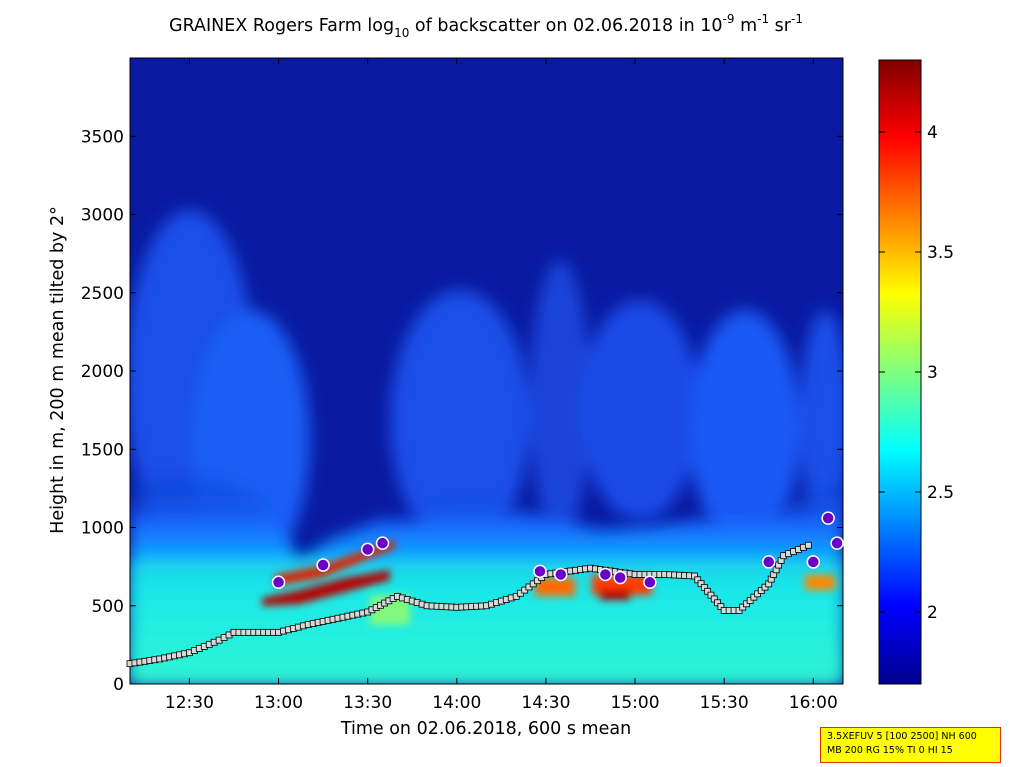  What do you see at coordinates (485, 729) in the screenshot?
I see `x-axis-label: Time on 02.06.2018, 600 s mean` at bounding box center [485, 729].